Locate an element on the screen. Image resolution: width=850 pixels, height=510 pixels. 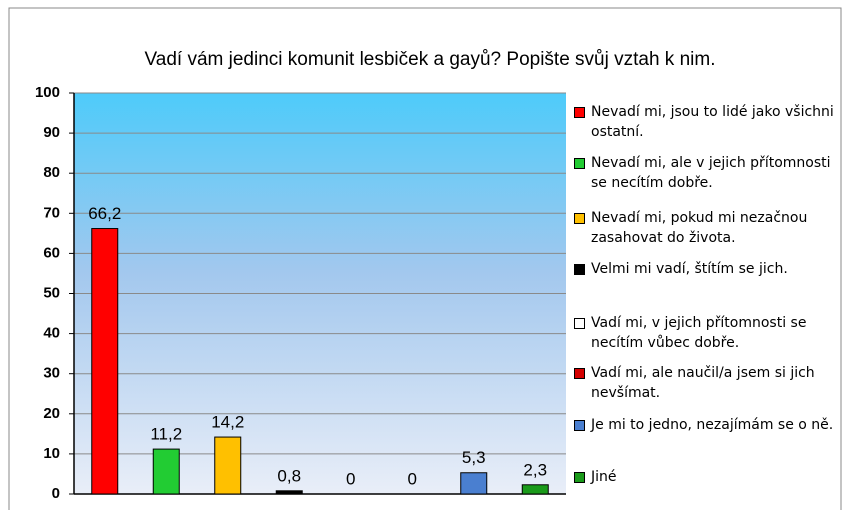
y-tick-label: 0 is located at coordinates (56, 493).